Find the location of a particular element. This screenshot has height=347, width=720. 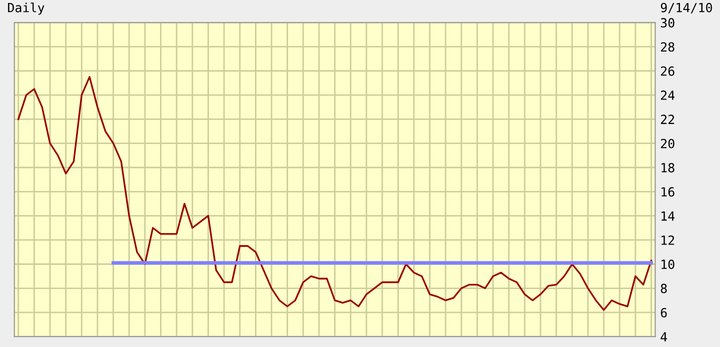

y-tick-label: 22 is located at coordinates (667, 119).